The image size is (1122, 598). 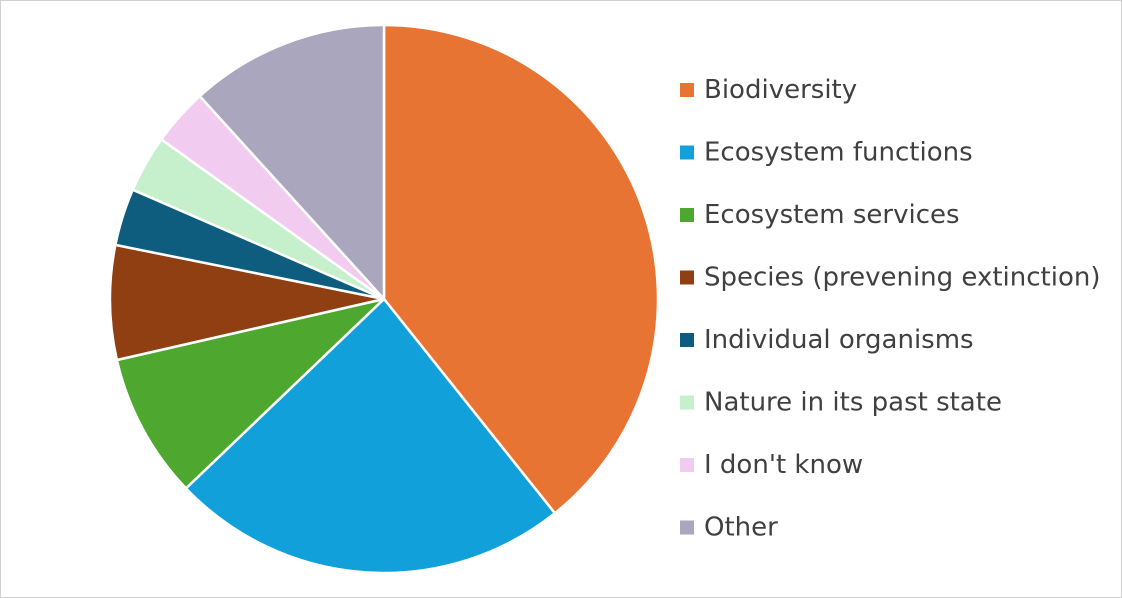 What do you see at coordinates (853, 403) in the screenshot?
I see `legend-label-5: Nature in its past state` at bounding box center [853, 403].